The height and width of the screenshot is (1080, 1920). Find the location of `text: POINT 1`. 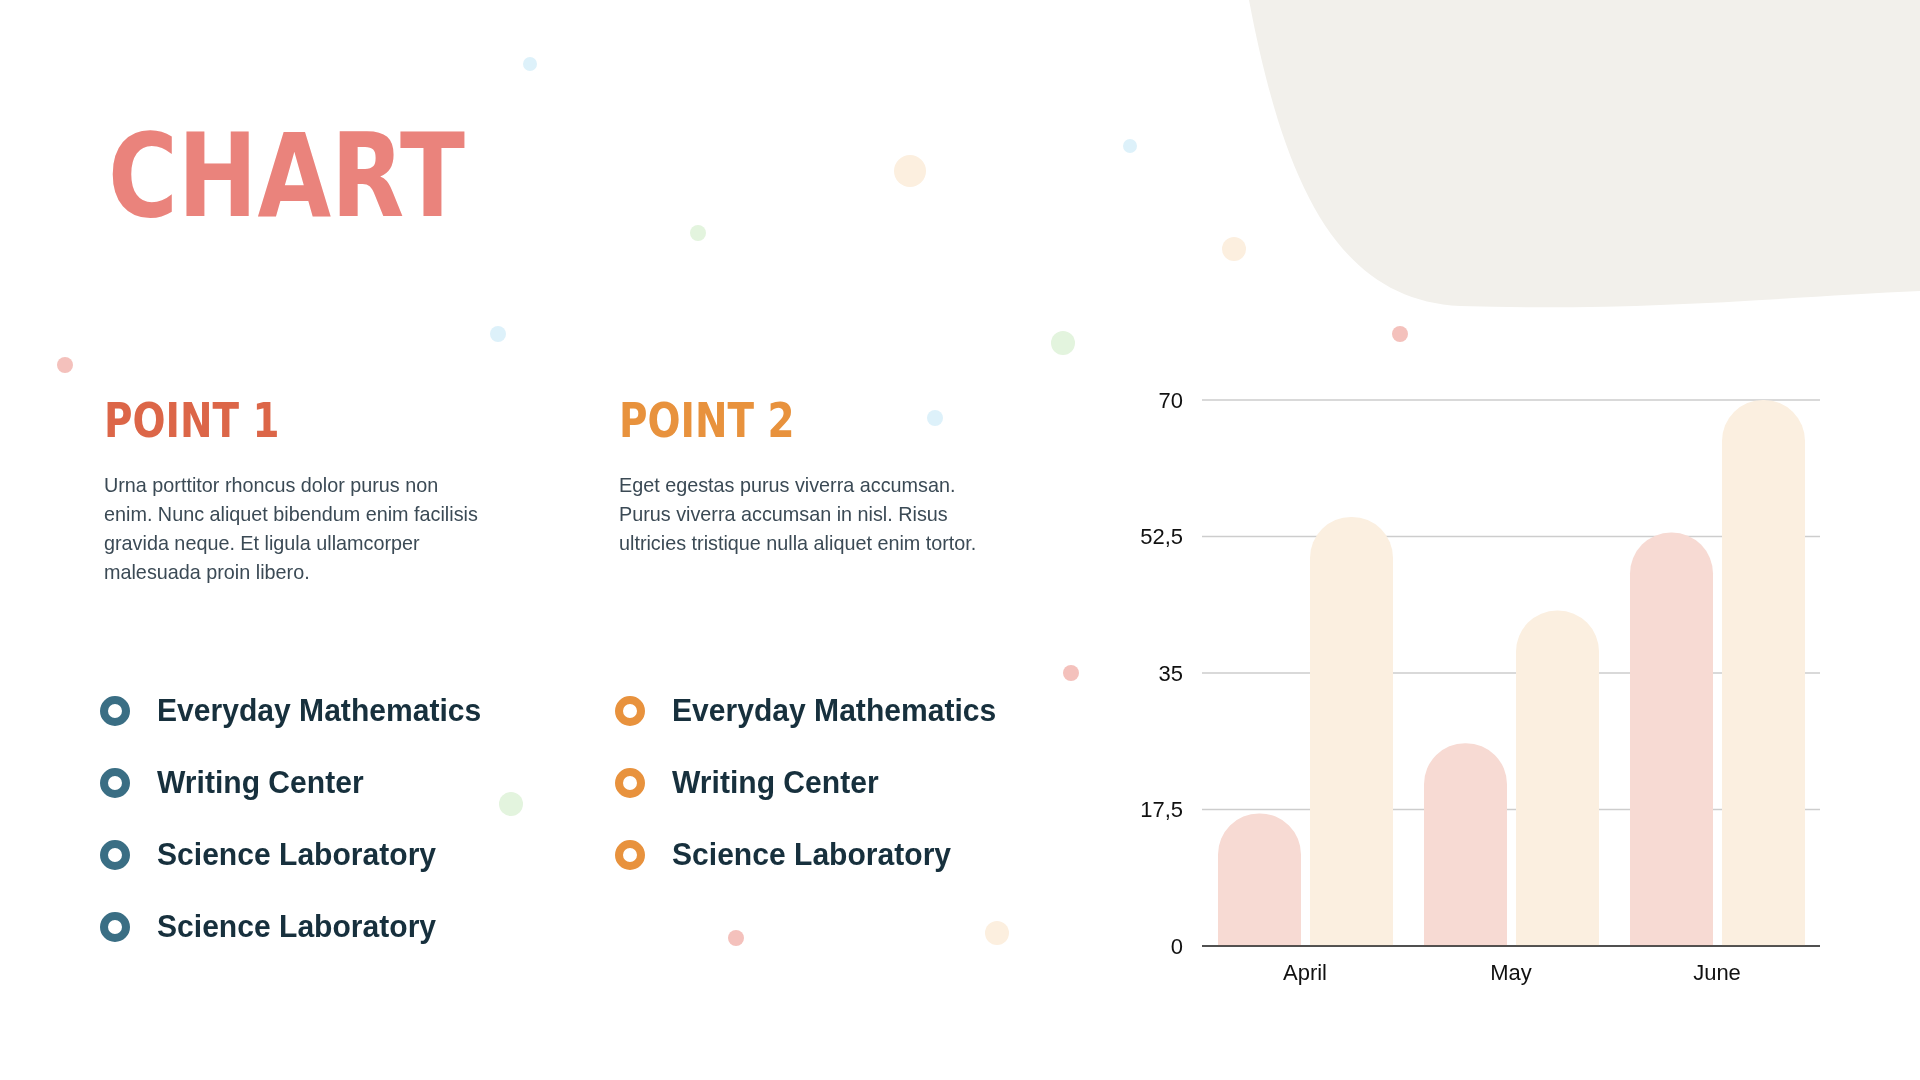

text: POINT 1 is located at coordinates (192, 420).